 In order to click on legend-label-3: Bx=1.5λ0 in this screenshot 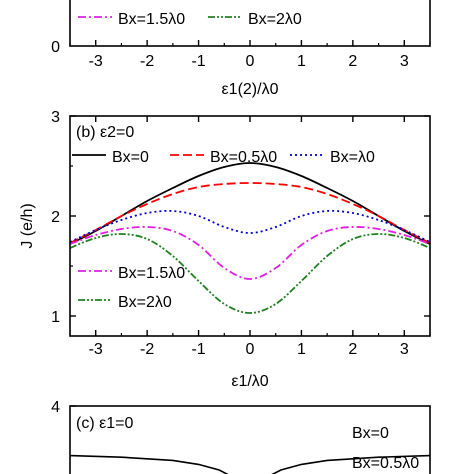, I will do `click(151, 273)`.